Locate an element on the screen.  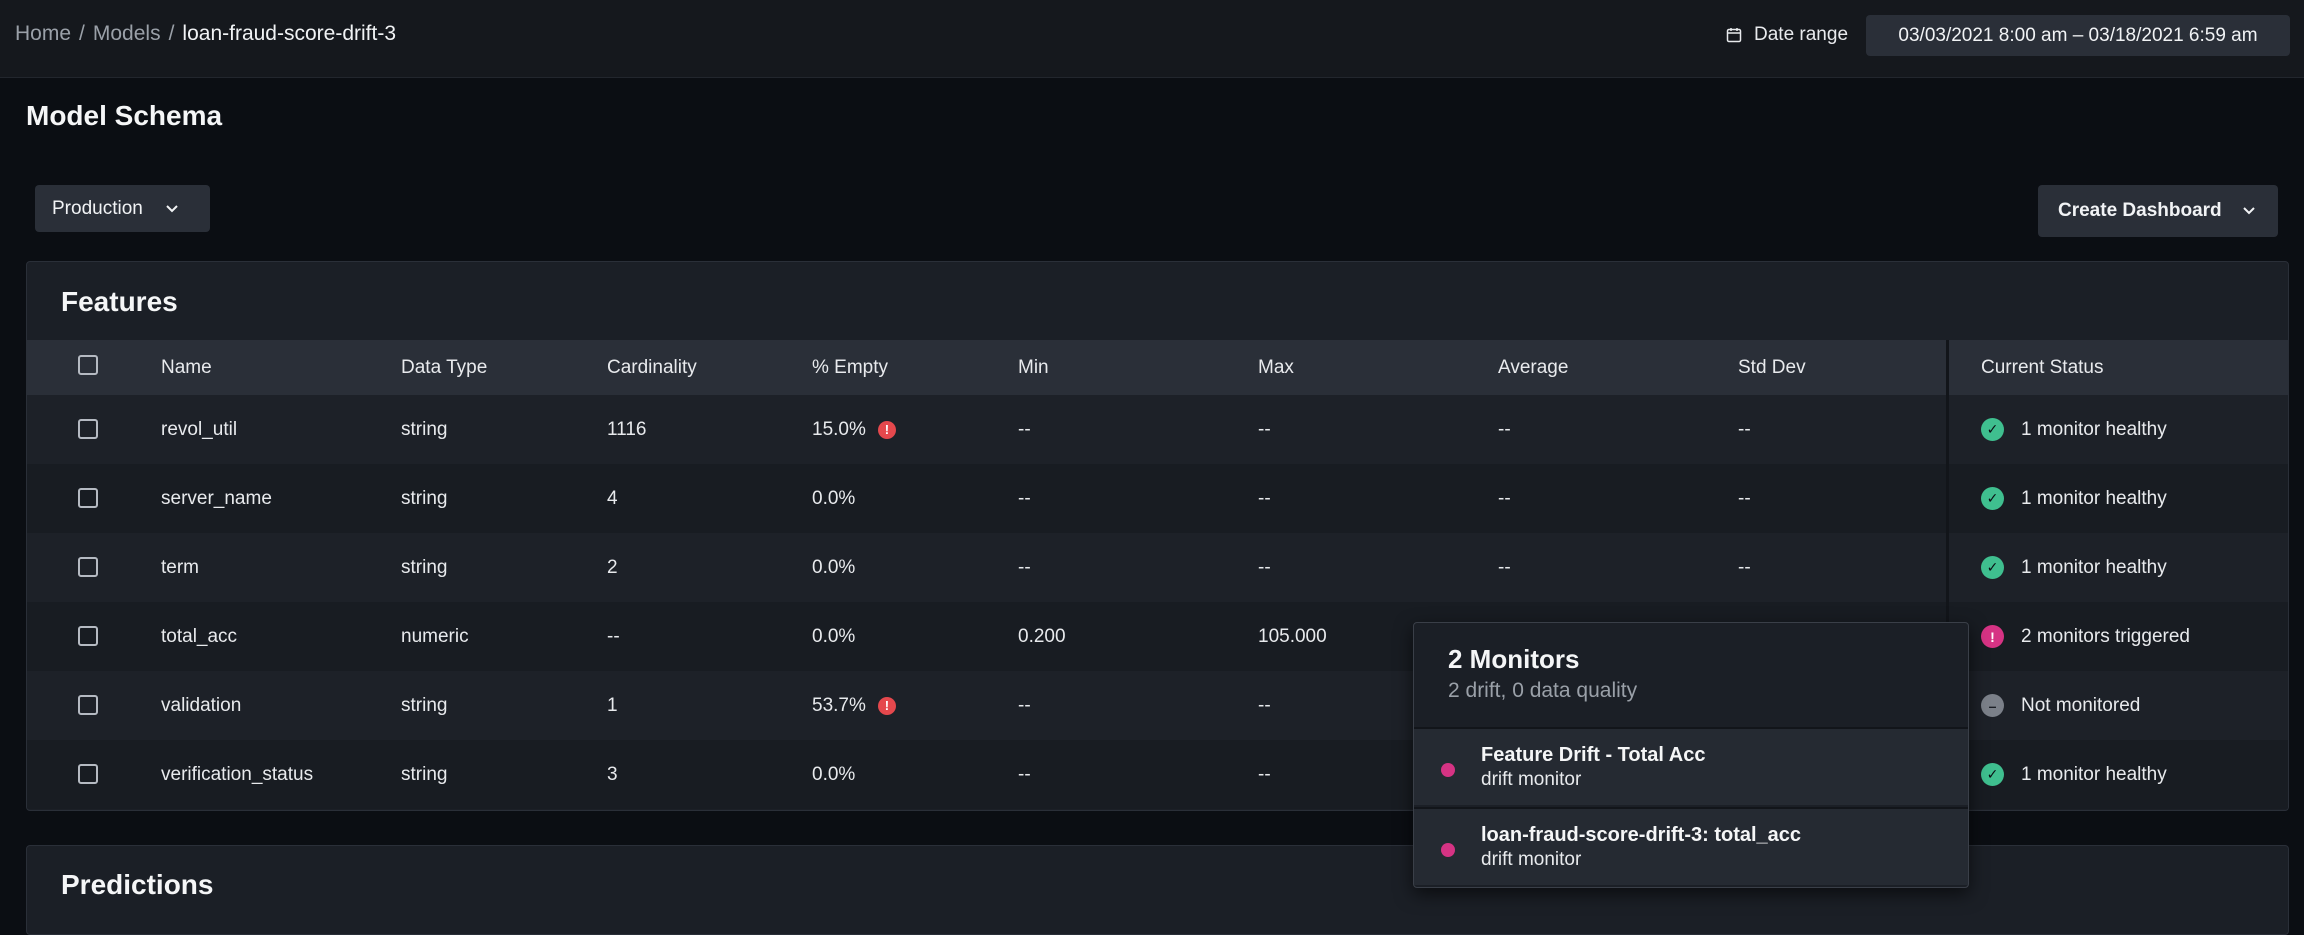
status-cell: ! 2 monitors triggered is located at coordinates (2118, 636).